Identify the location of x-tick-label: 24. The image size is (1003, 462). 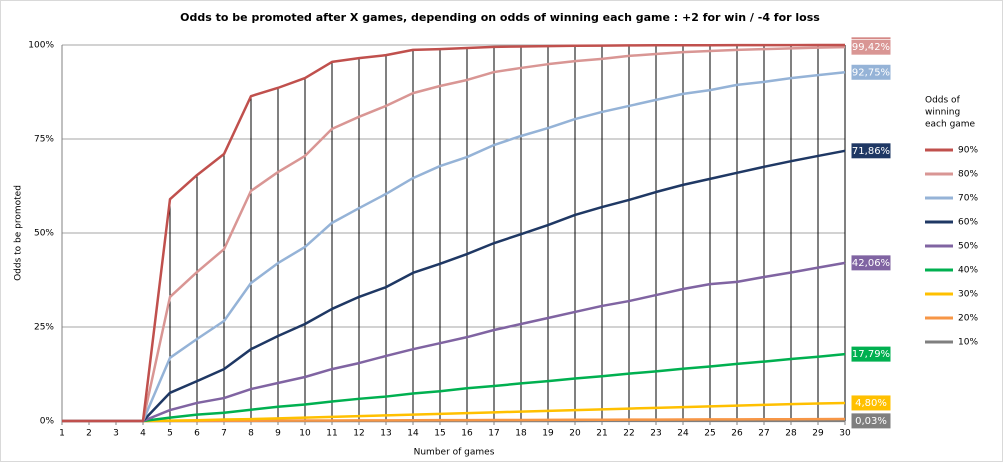
(683, 434).